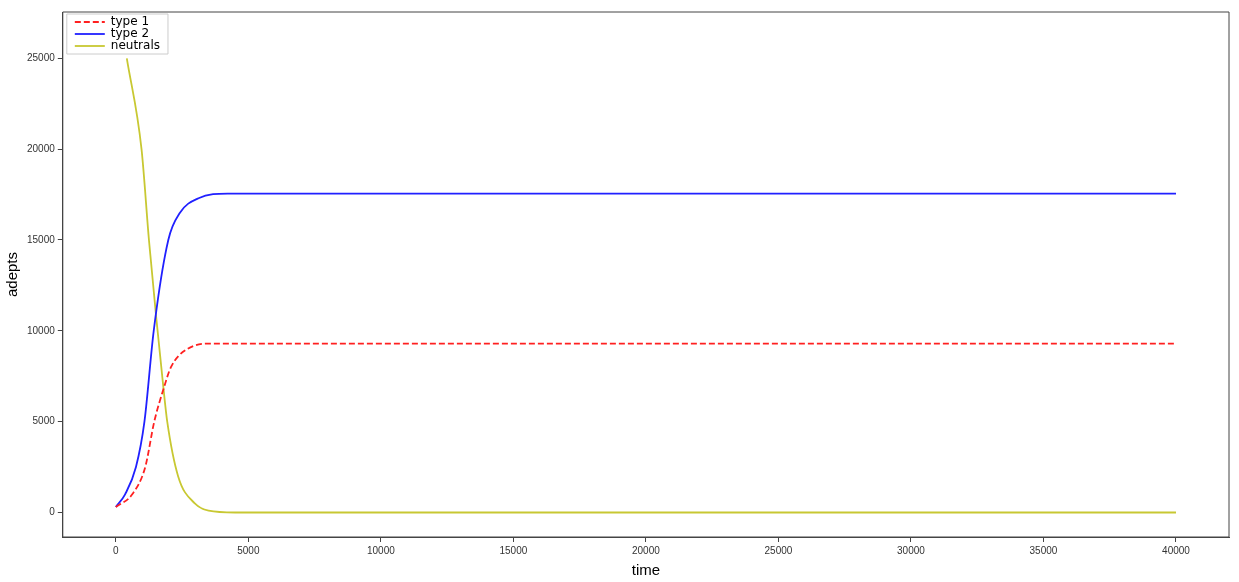  I want to click on y-tick-label: 25000, so click(41, 58).